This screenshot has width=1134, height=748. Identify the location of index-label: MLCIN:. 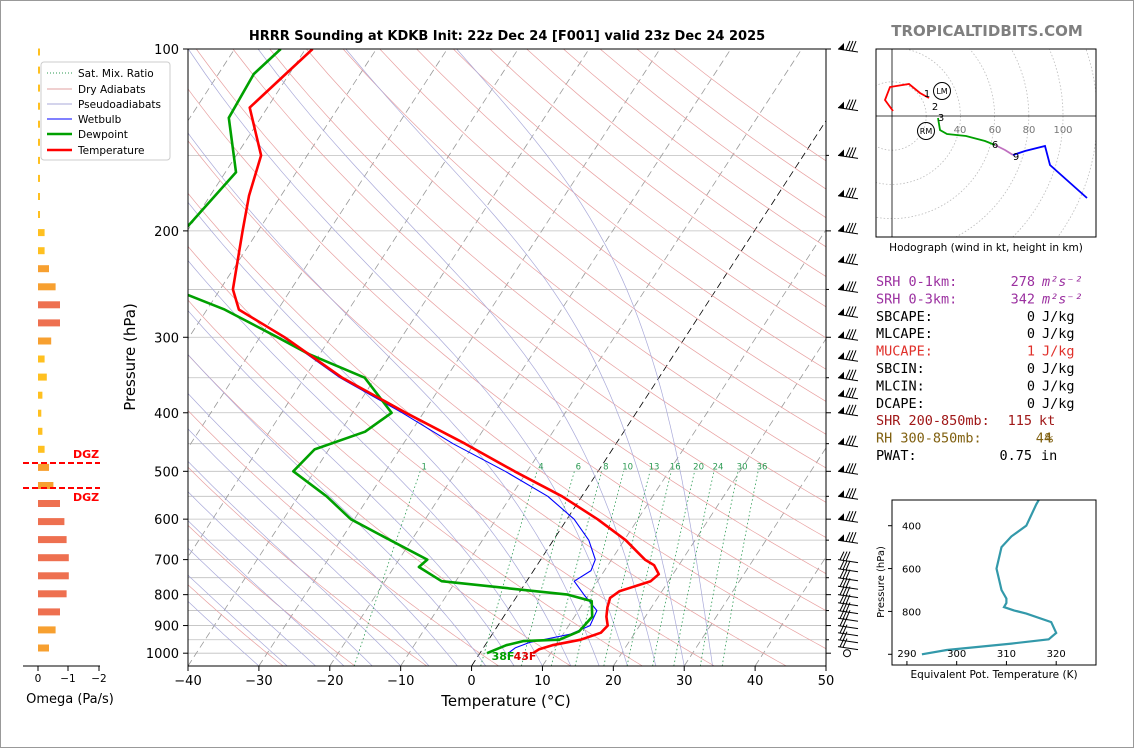
(900, 386).